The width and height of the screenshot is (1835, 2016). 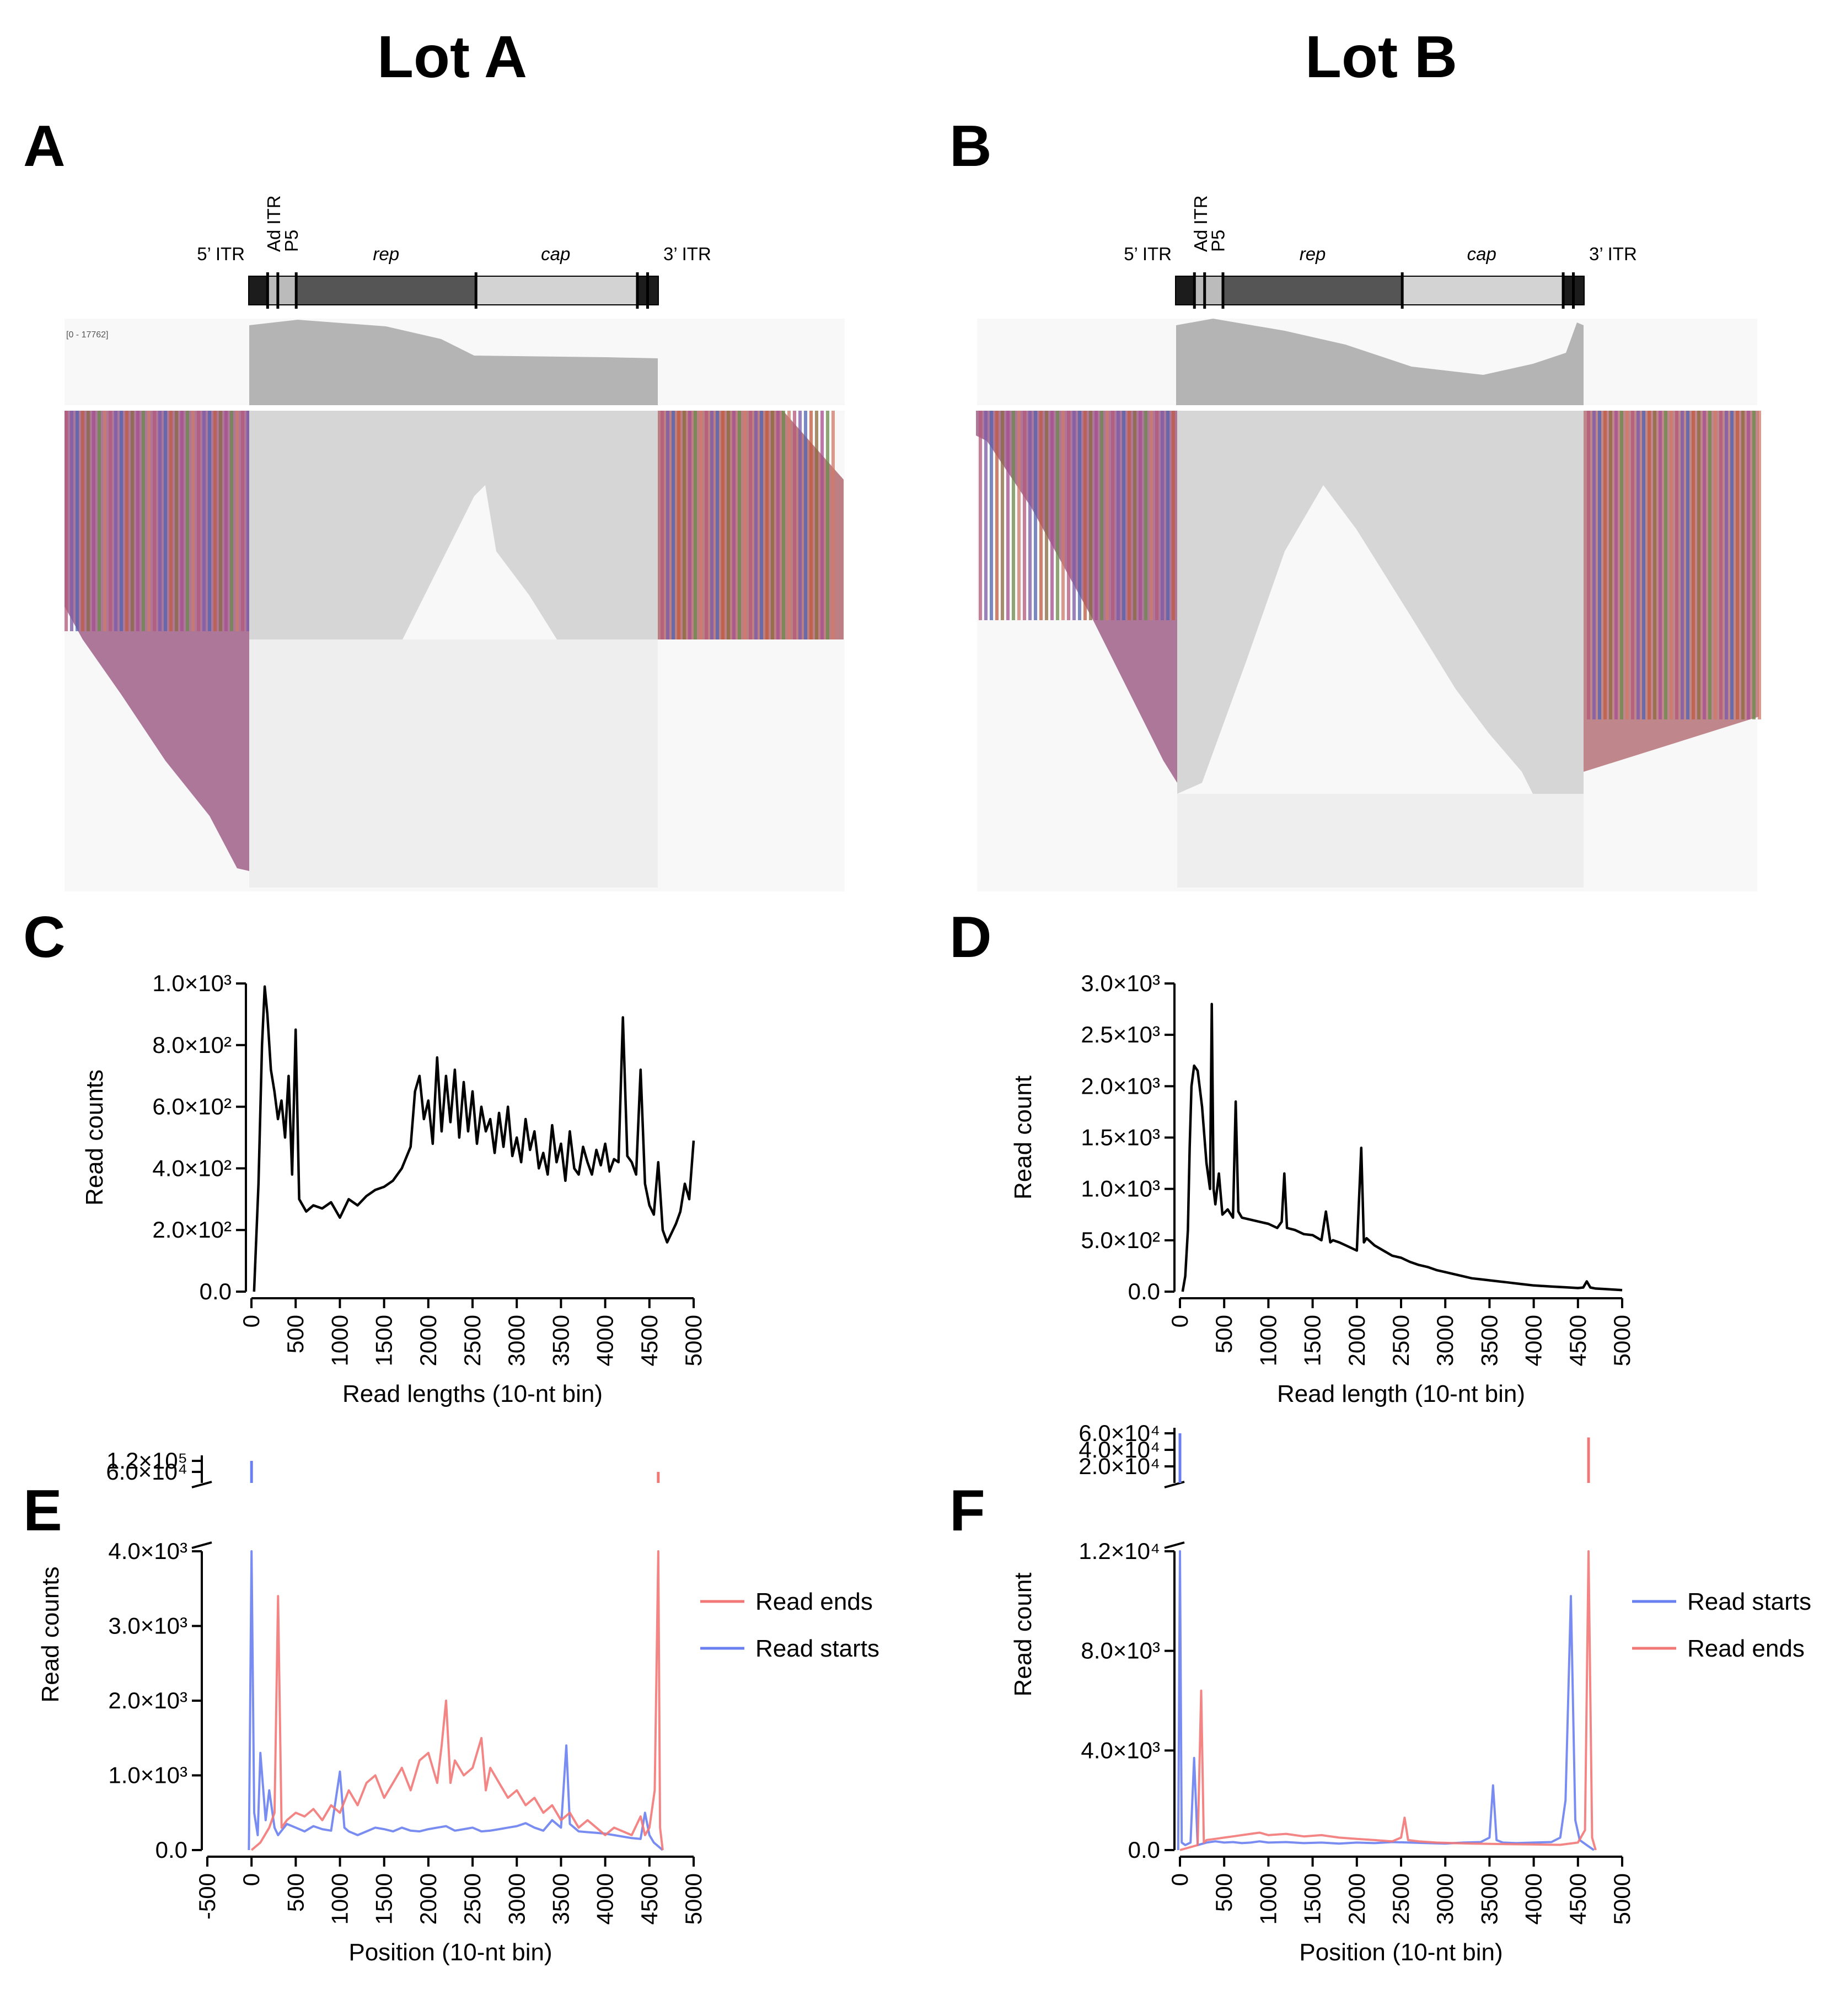 I want to click on panel-b-reads-main, so click(x=1380, y=636).